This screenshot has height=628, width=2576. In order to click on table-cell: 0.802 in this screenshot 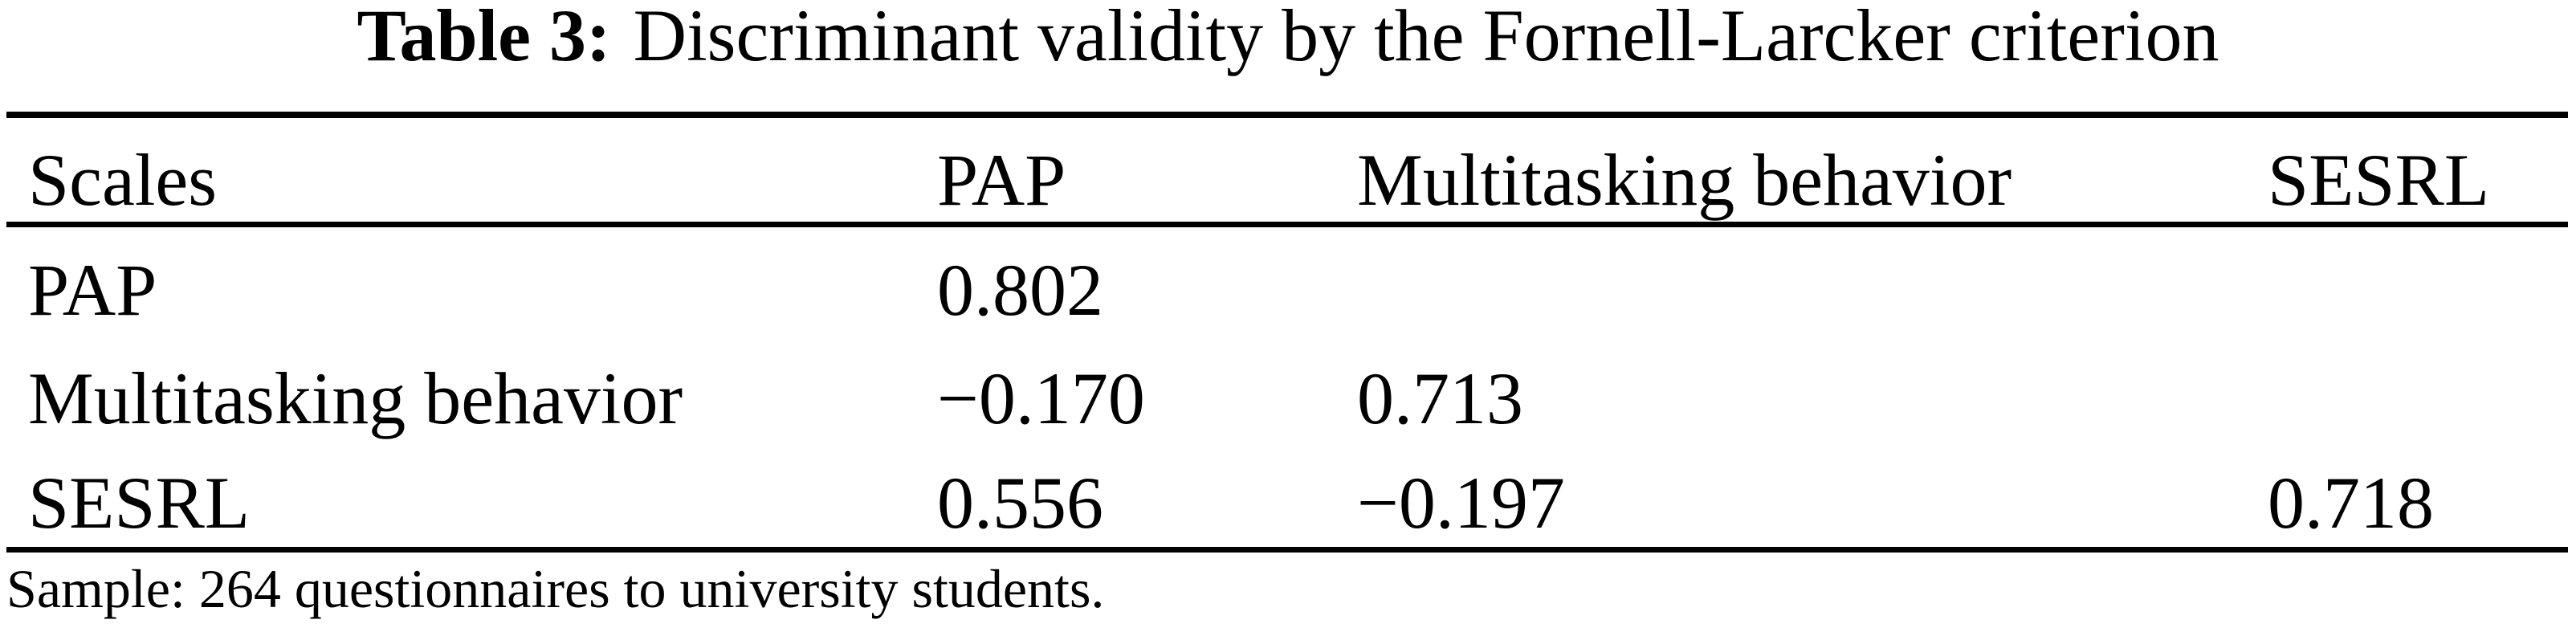, I will do `click(1020, 290)`.